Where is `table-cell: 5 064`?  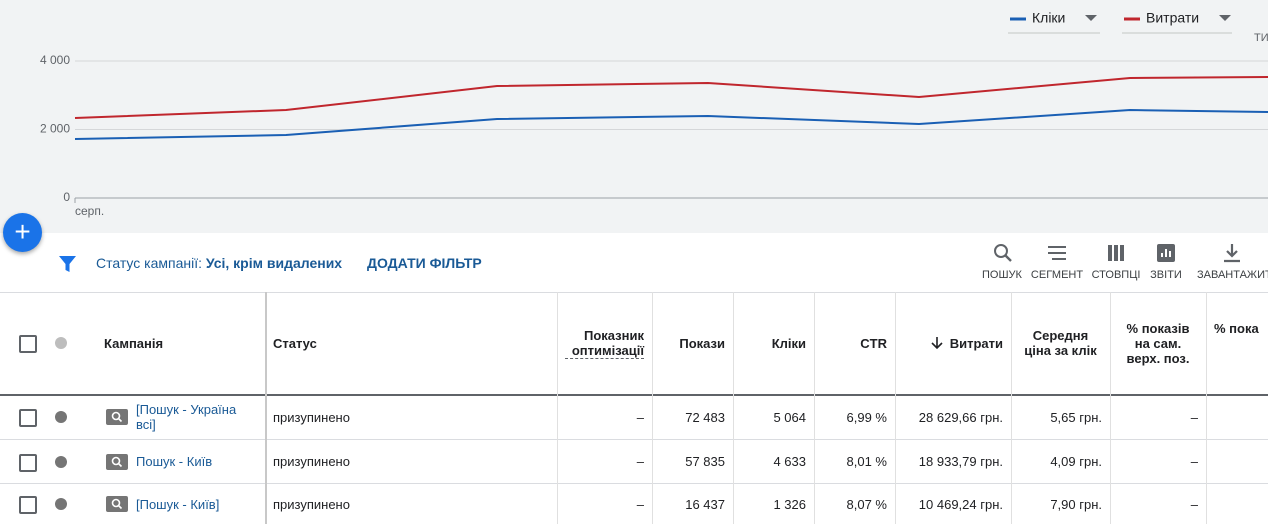 table-cell: 5 064 is located at coordinates (773, 417).